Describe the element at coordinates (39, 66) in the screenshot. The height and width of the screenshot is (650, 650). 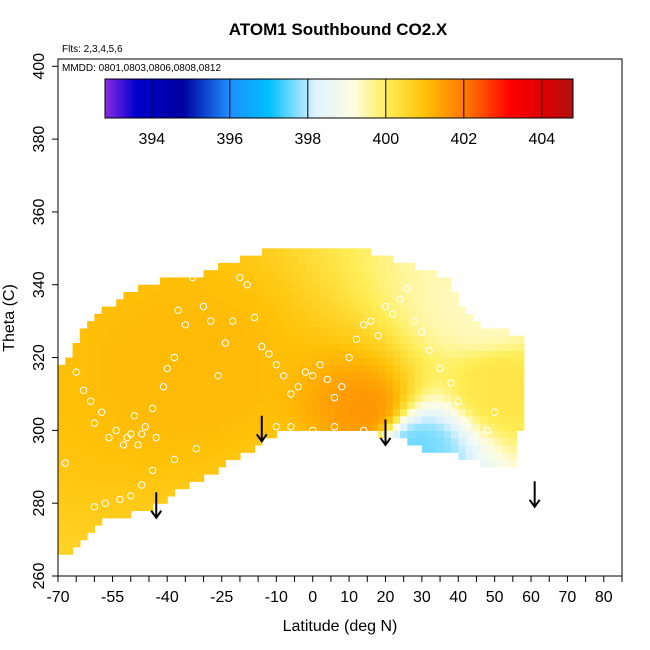
I see `y-tick-label: 400` at that location.